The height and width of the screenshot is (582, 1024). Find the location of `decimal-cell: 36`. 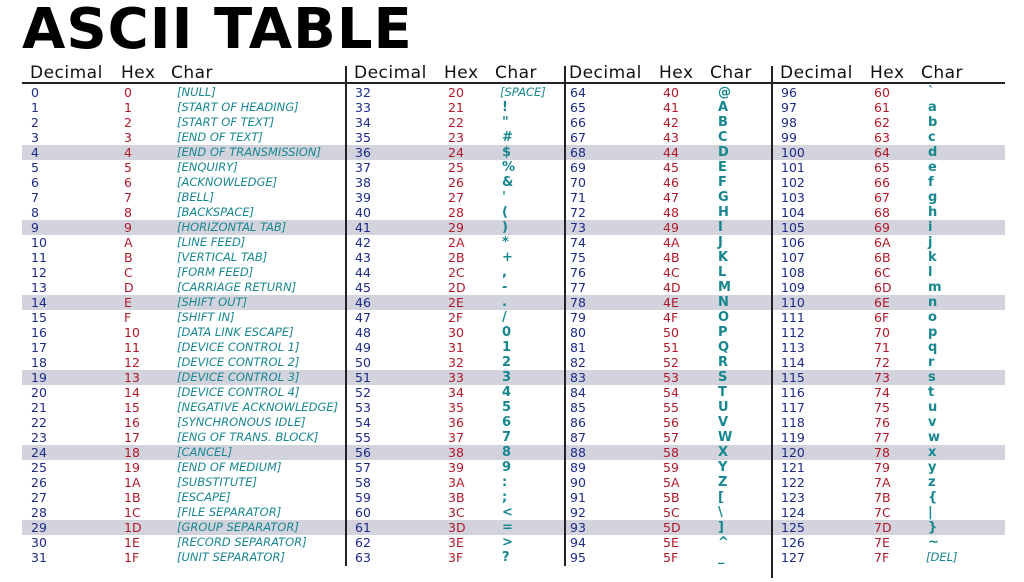

decimal-cell: 36 is located at coordinates (363, 152).